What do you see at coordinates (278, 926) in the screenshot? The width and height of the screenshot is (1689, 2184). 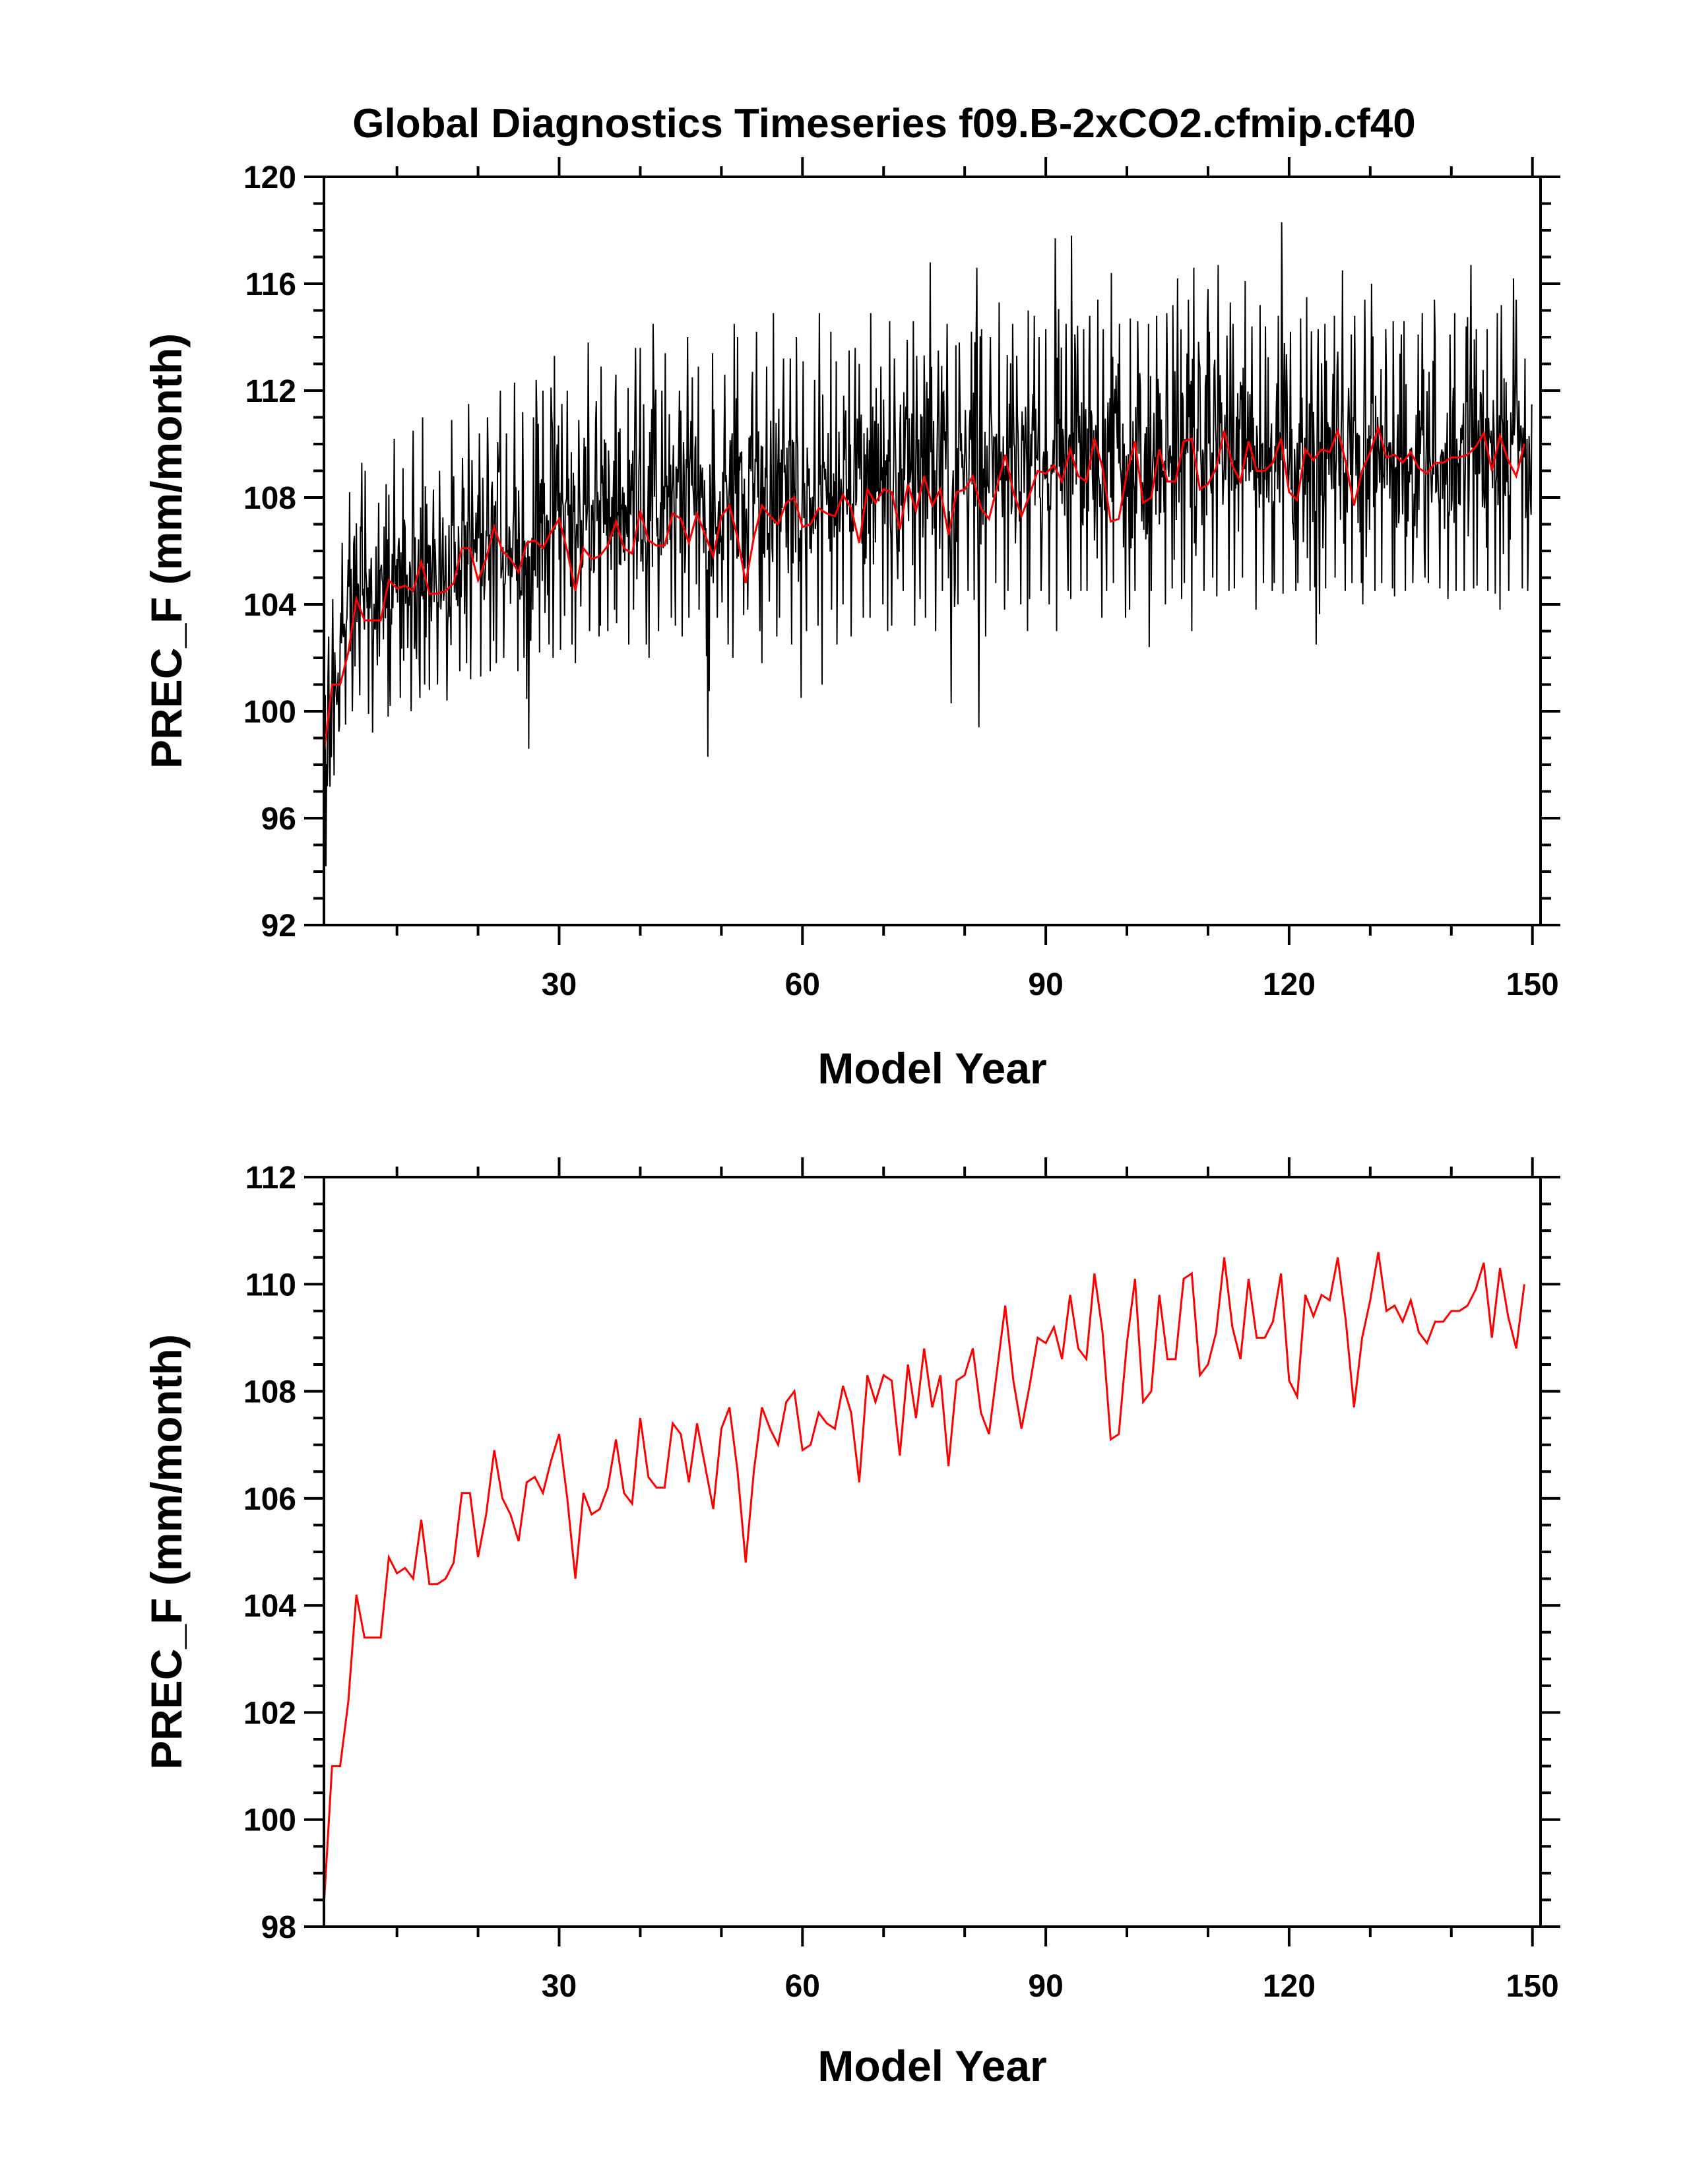 I see `y-tick-label: 92` at bounding box center [278, 926].